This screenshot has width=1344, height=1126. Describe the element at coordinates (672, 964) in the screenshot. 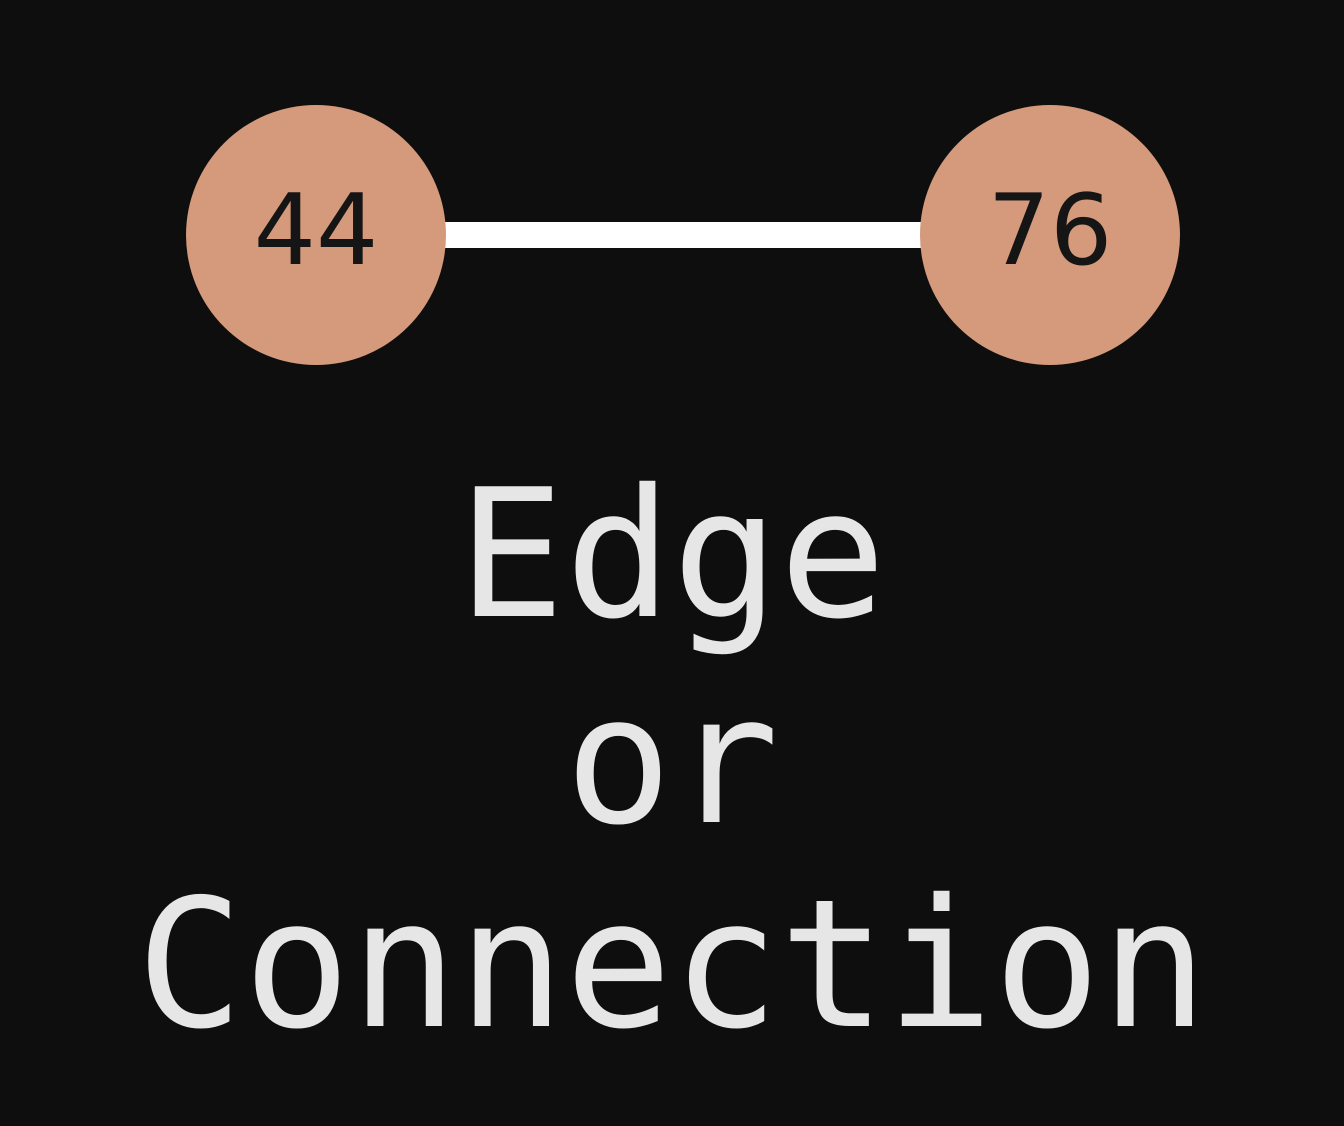

I see `caption-line-connection: Connection` at that location.